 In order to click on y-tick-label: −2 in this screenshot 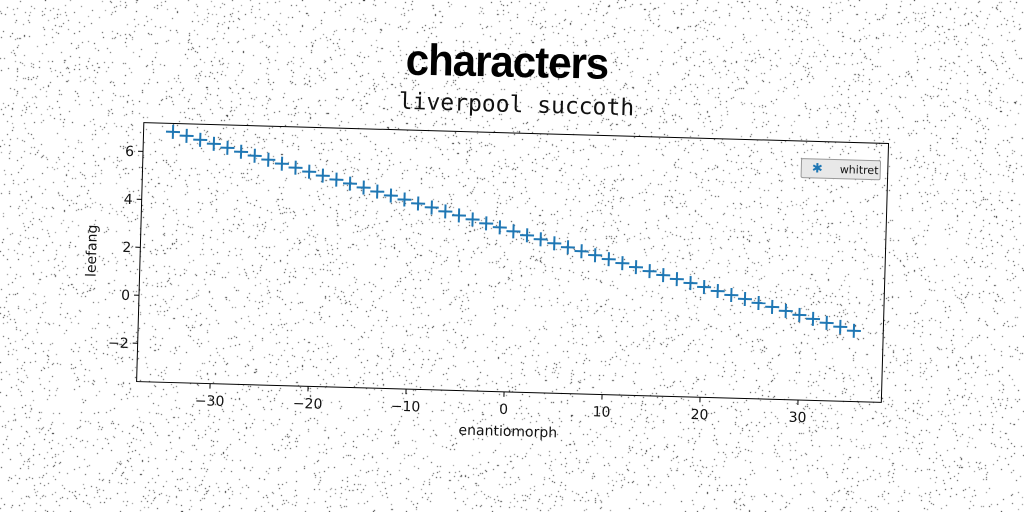, I will do `click(118, 343)`.